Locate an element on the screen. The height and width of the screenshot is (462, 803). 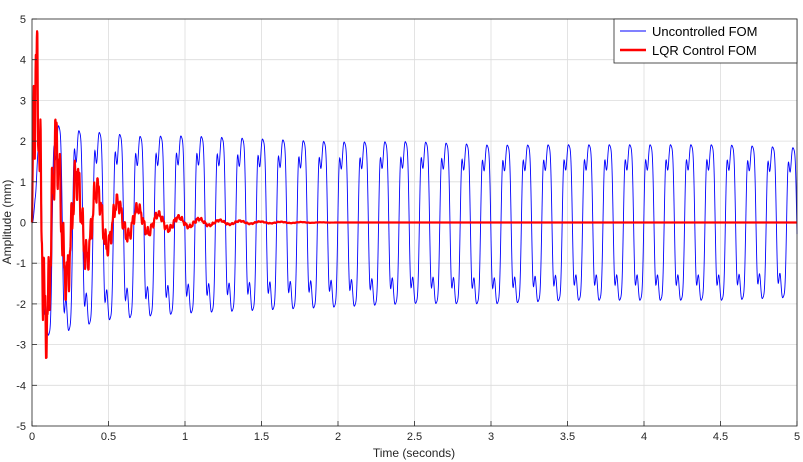
x-tick-label: 0.5 is located at coordinates (108, 437).